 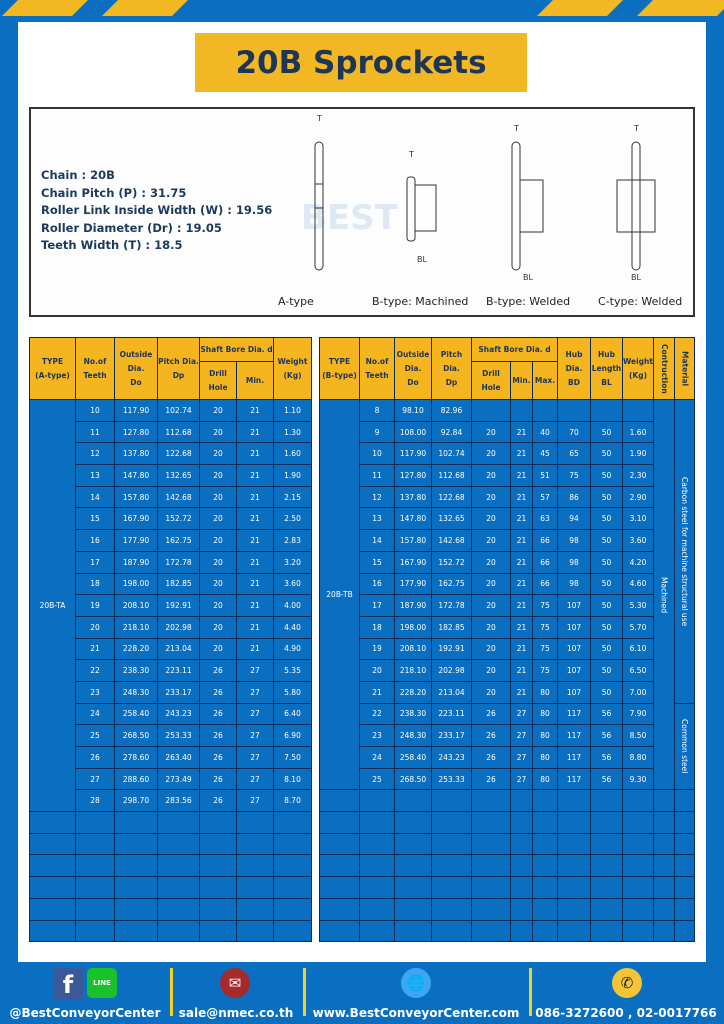 What do you see at coordinates (107, 227) in the screenshot?
I see `spec-label: Roller Diameter (Dr)` at bounding box center [107, 227].